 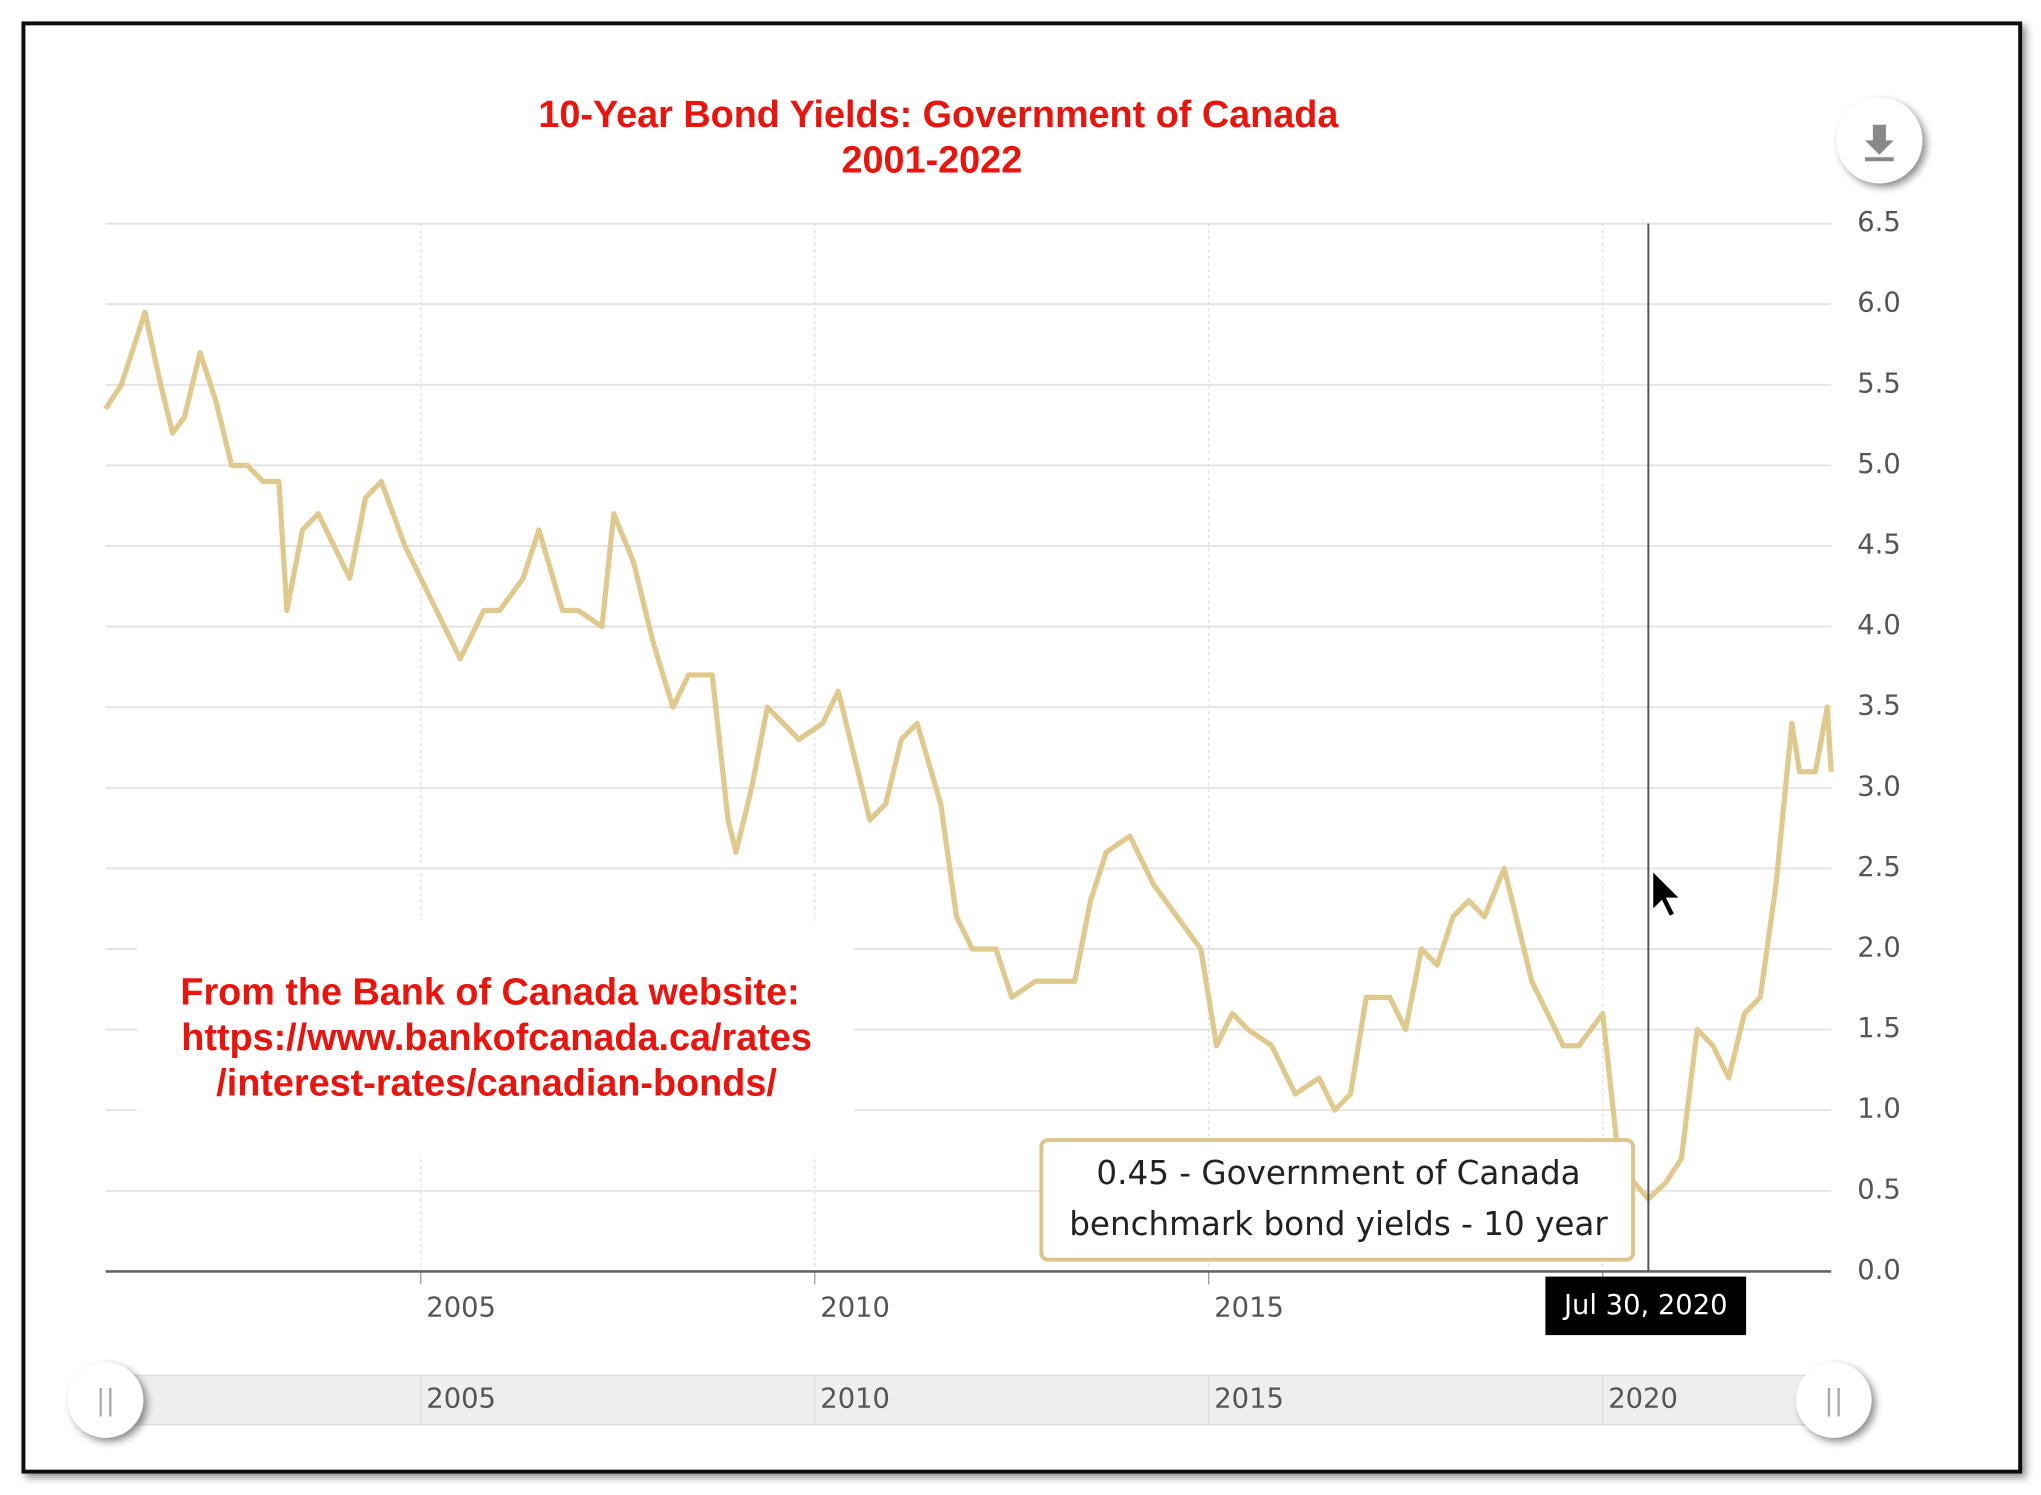 What do you see at coordinates (1049, 1400) in the screenshot?
I see `navigator-labels: 2005 2010 2015 2020` at bounding box center [1049, 1400].